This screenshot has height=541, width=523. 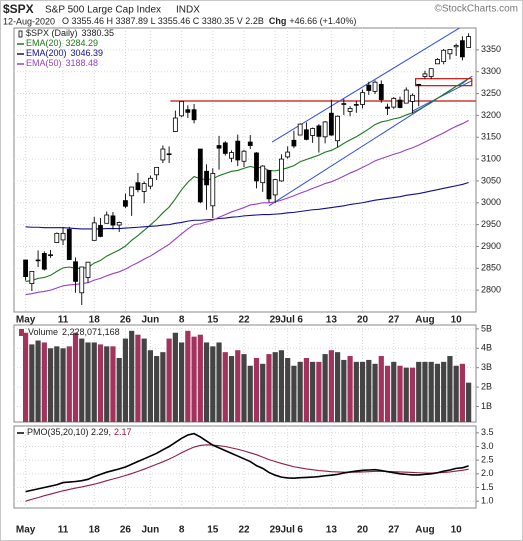 I want to click on y-tick-label: 4B, so click(x=486, y=348).